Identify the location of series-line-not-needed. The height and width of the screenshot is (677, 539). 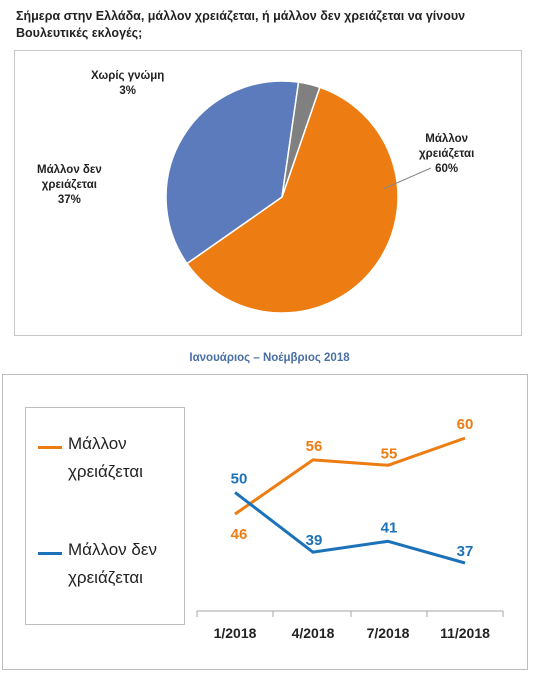
(350, 528).